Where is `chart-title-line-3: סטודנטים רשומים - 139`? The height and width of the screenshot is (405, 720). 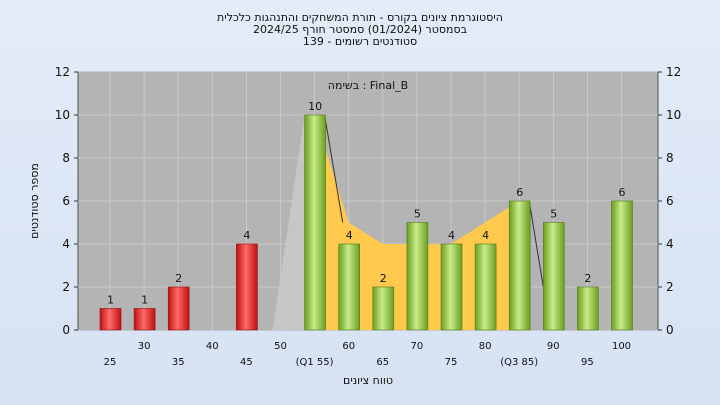
chart-title-line-3: סטודנטים רשומים - 139 is located at coordinates (360, 41).